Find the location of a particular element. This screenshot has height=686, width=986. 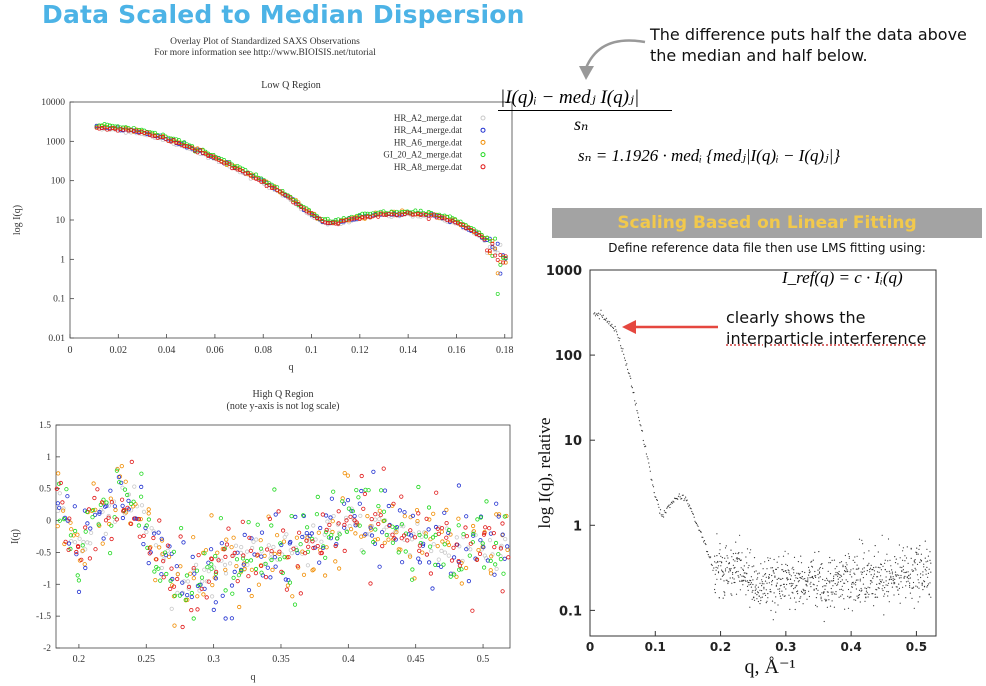

x-tick-label: 0.5 is located at coordinates (916, 647).